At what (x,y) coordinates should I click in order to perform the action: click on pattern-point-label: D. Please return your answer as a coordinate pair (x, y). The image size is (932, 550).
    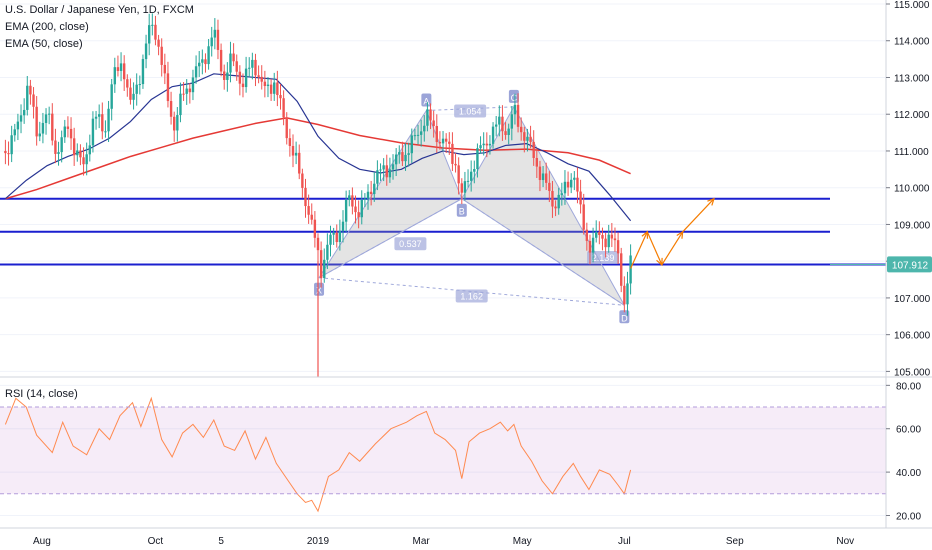
    Looking at the image, I should click on (624, 318).